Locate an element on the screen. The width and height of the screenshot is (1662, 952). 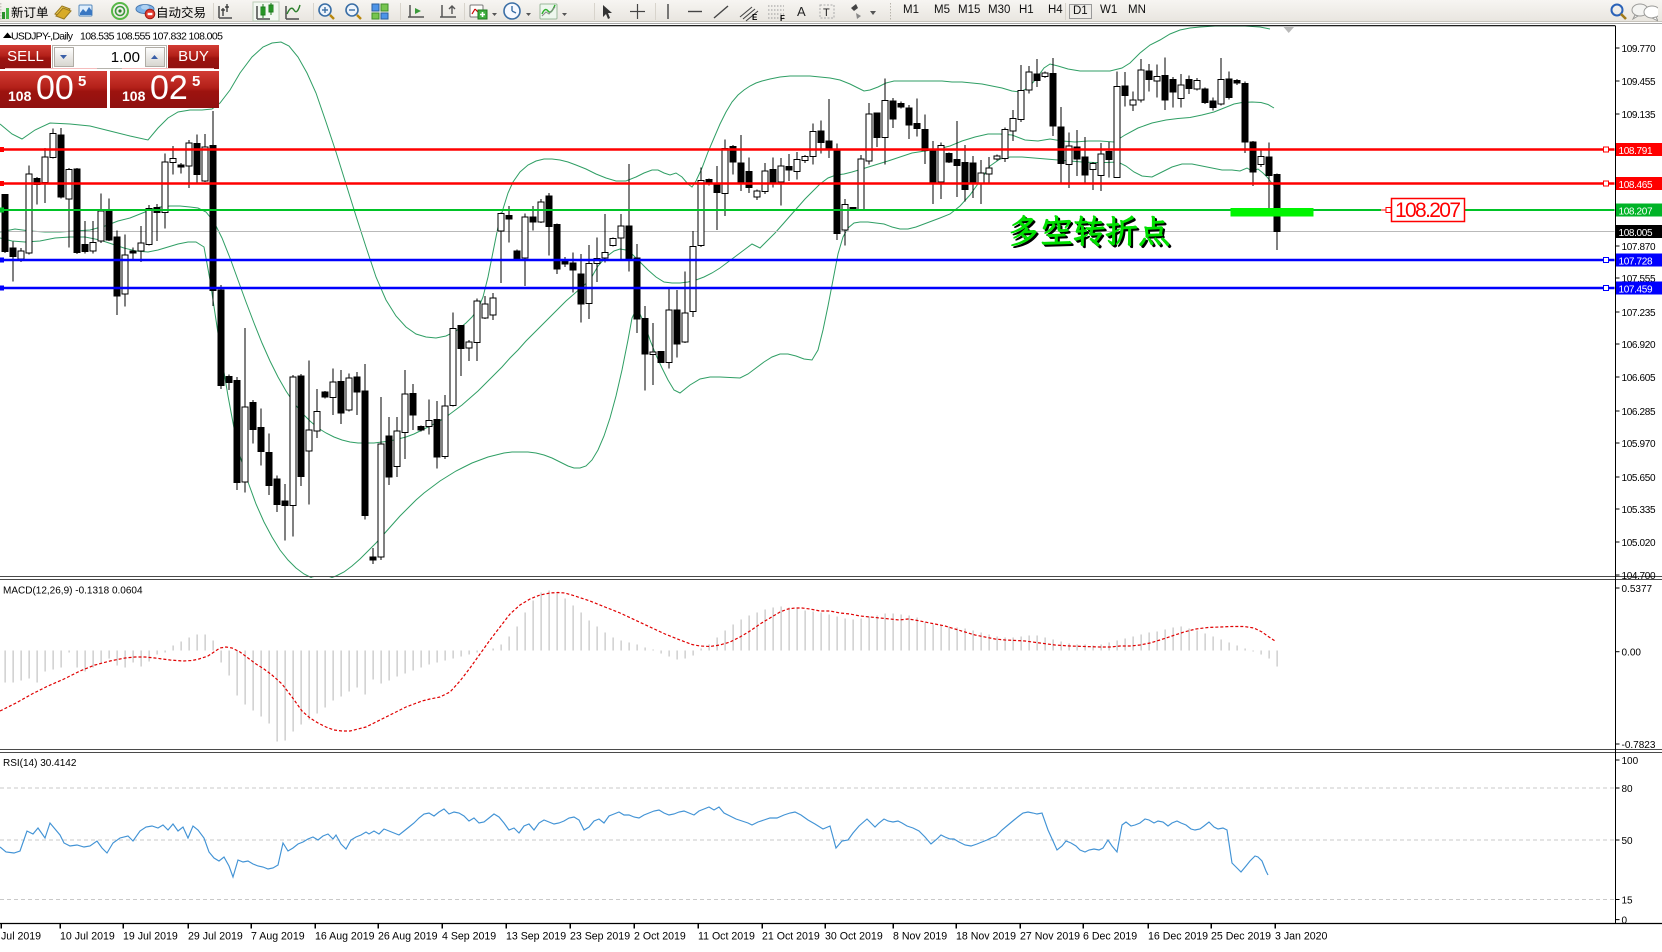
svg-text: 107.555 is located at coordinates (1639, 279).